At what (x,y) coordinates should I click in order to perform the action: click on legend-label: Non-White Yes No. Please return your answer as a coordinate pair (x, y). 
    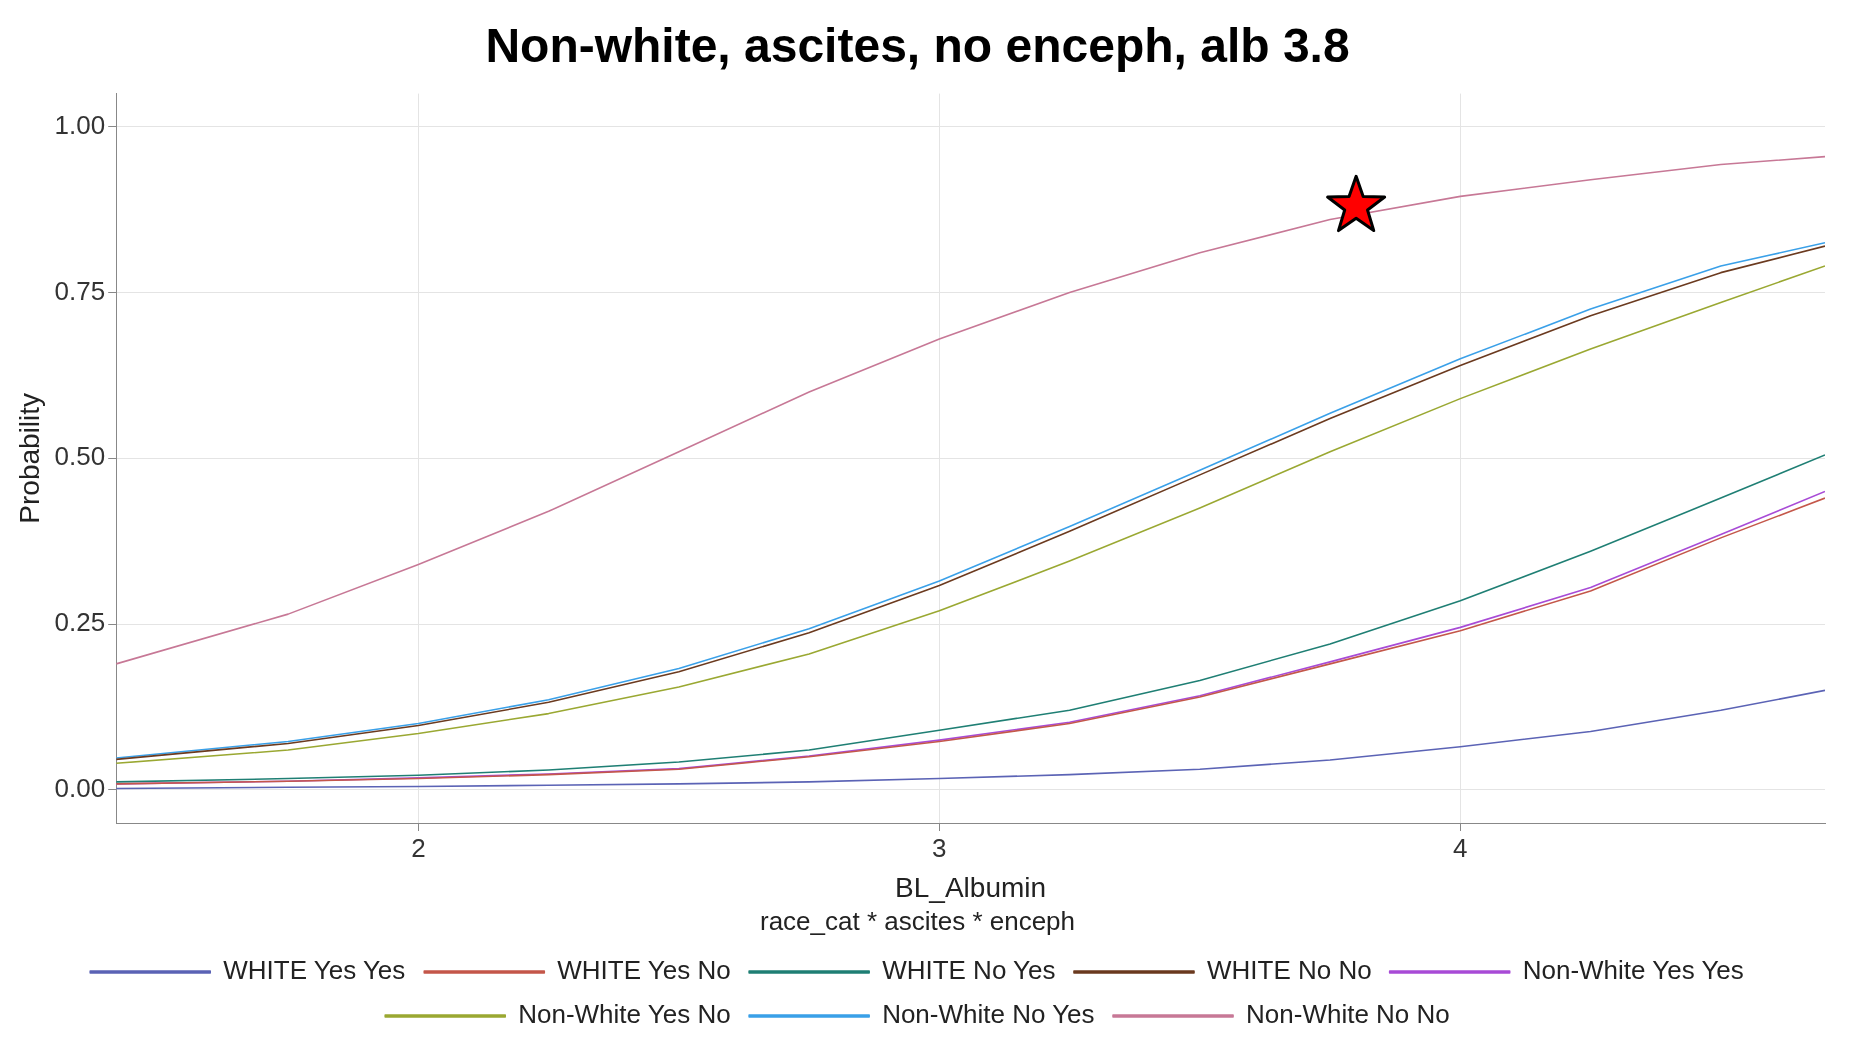
    Looking at the image, I should click on (624, 1014).